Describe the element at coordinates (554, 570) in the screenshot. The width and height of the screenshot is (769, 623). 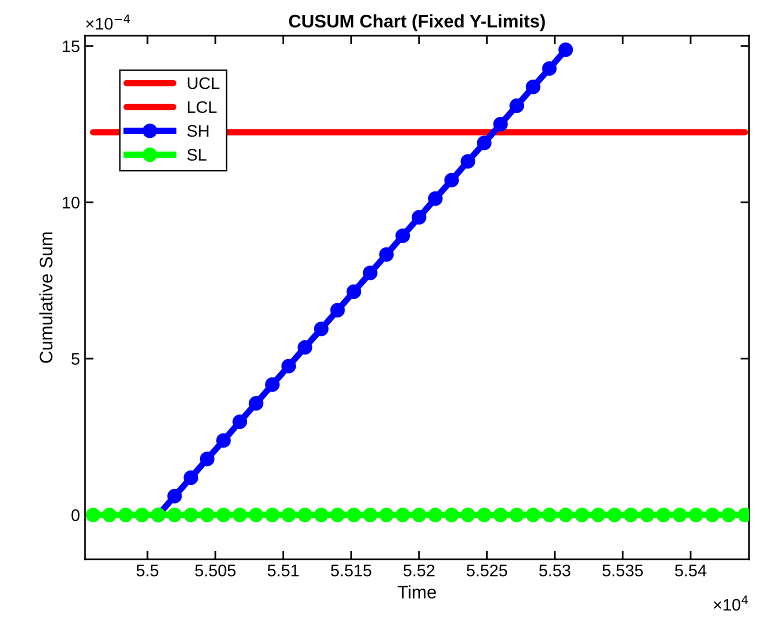
I see `x-tick-label: 5.53` at that location.